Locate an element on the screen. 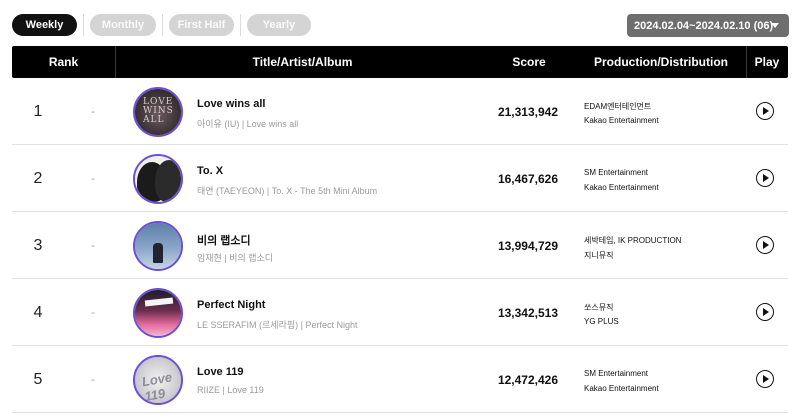 The width and height of the screenshot is (800, 417). song-title: Love wins all is located at coordinates (231, 104).